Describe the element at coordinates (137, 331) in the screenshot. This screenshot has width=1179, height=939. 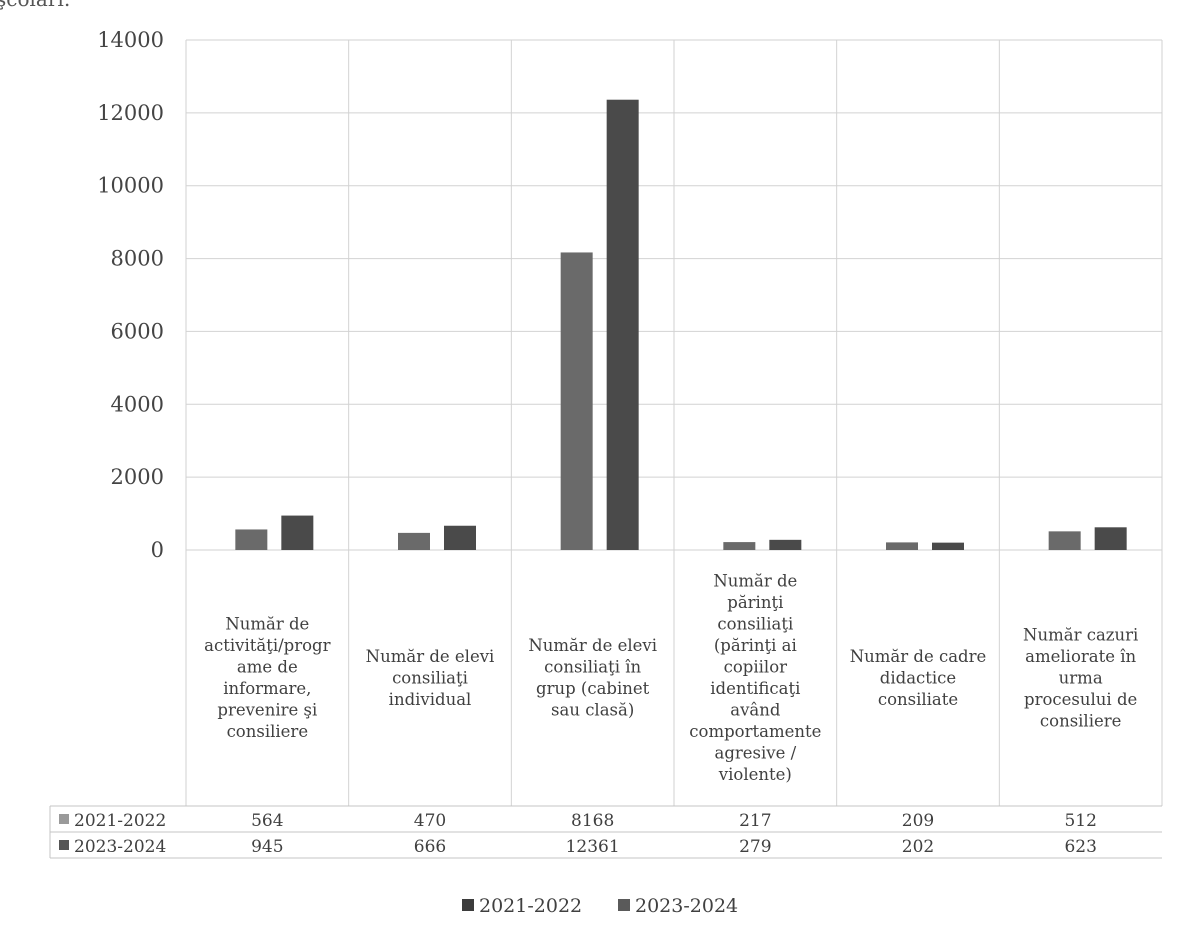
I see `y-tick-label: 6000` at that location.